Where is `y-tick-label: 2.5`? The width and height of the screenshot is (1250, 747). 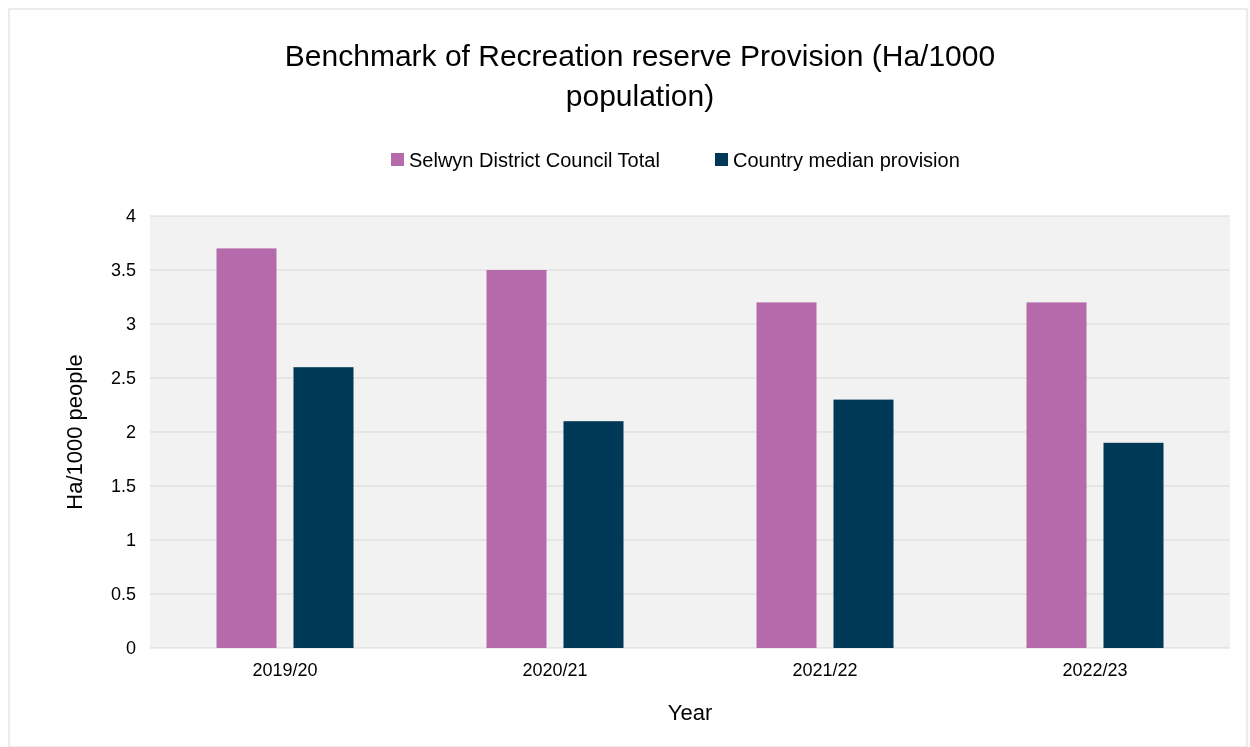 y-tick-label: 2.5 is located at coordinates (123, 378).